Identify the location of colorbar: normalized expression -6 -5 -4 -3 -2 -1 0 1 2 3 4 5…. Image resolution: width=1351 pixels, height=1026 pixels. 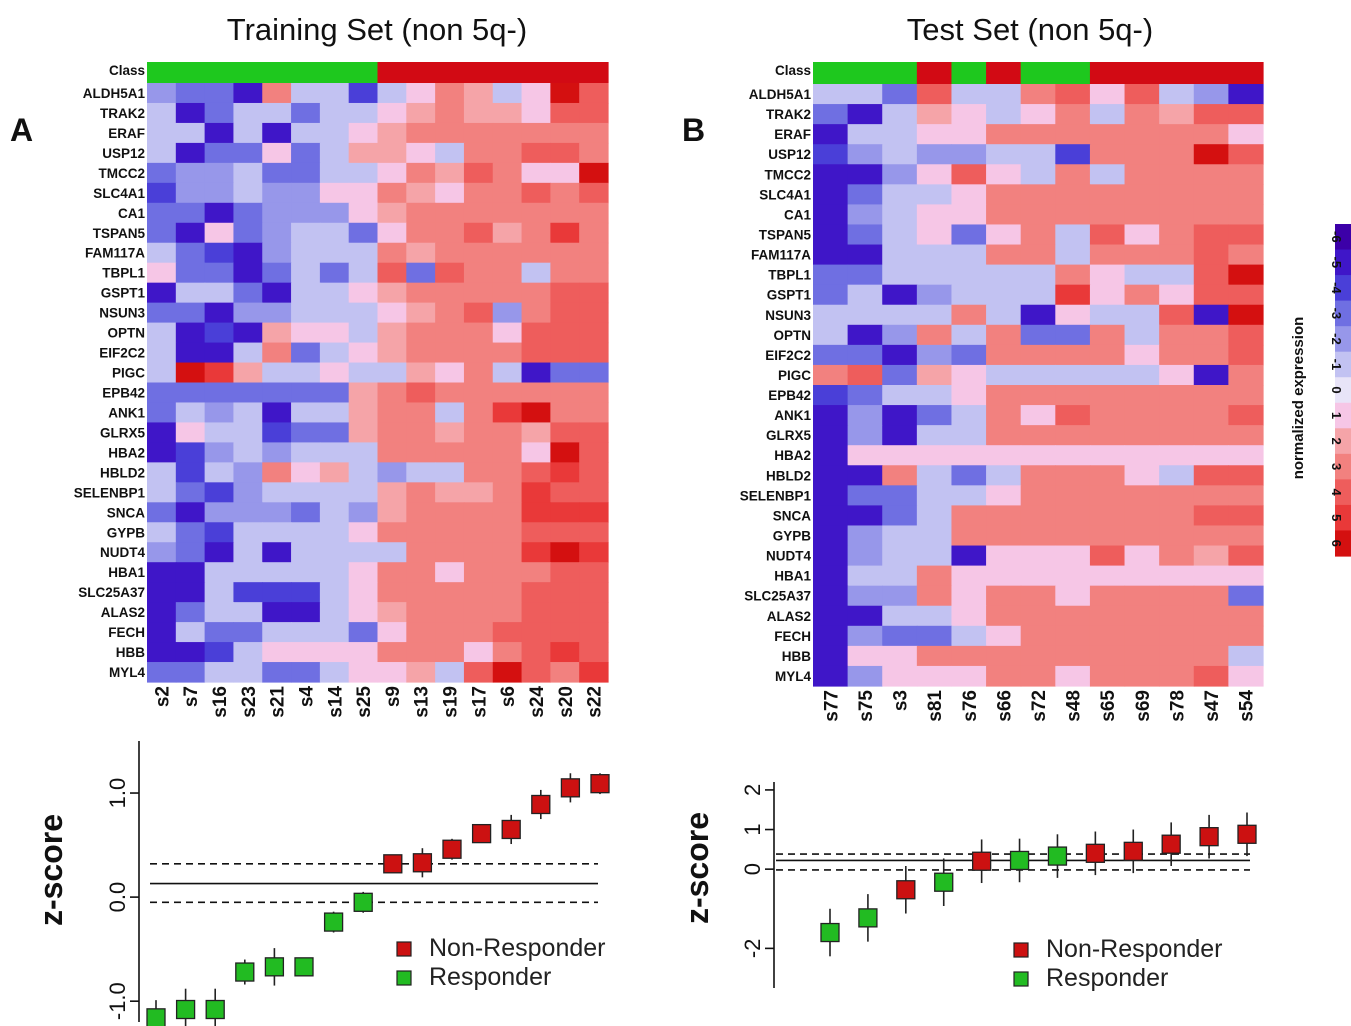
(1320, 390).